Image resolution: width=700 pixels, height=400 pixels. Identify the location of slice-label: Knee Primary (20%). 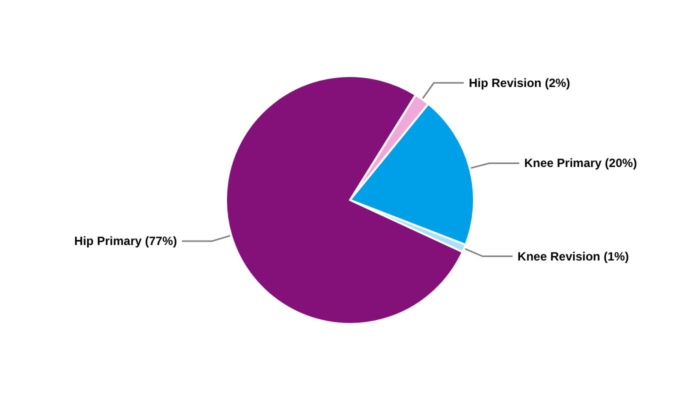
(580, 163).